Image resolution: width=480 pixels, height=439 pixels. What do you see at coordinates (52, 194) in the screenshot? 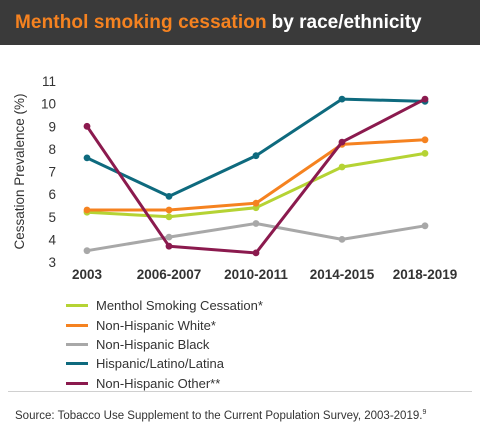
I see `y-tick-label: 6` at bounding box center [52, 194].